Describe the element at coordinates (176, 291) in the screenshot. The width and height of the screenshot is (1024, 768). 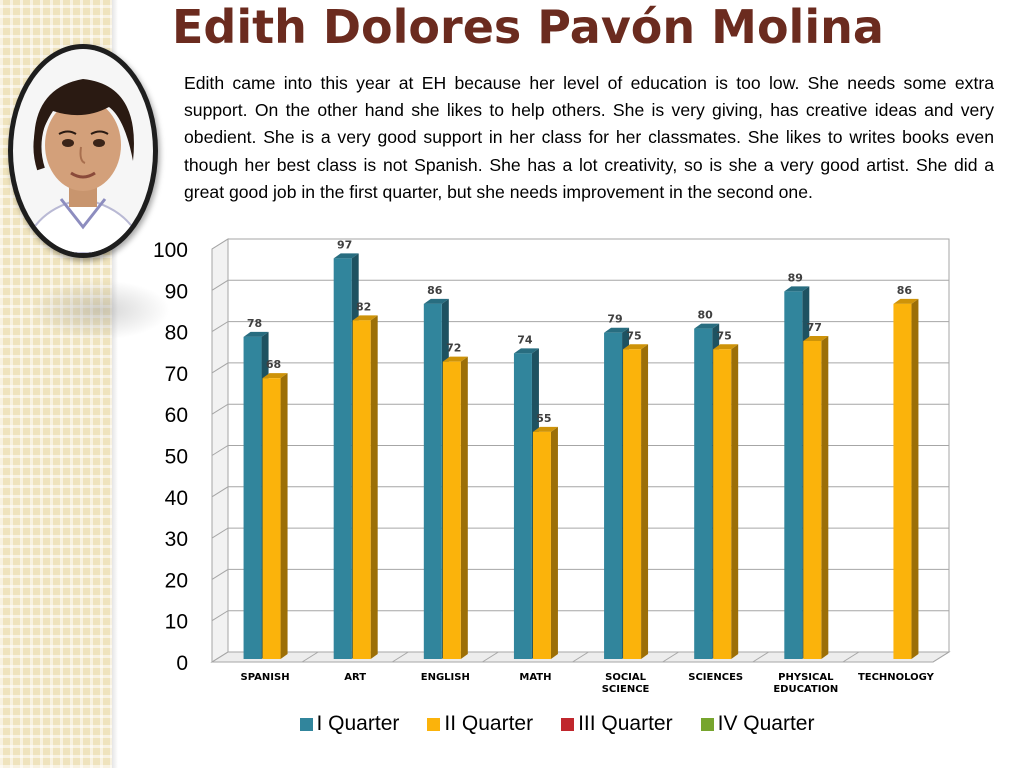
I see `y-tick-label: 90` at that location.